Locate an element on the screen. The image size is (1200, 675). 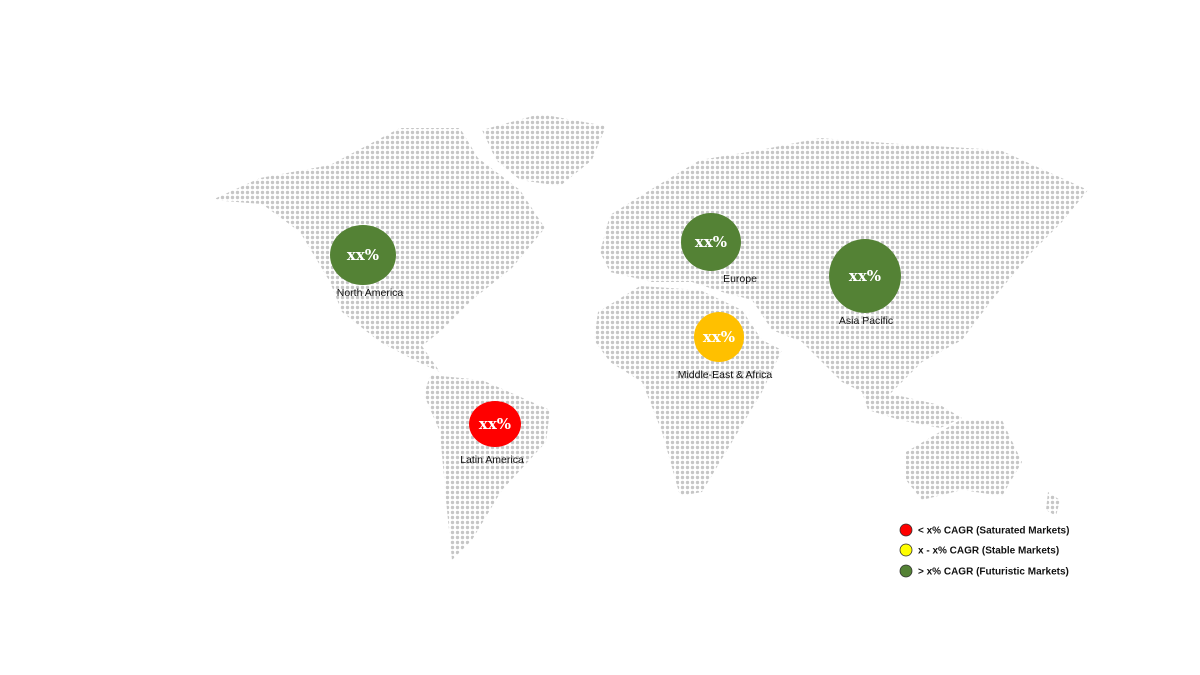
region-latin-america: xx% Latin America is located at coordinates (492, 433).